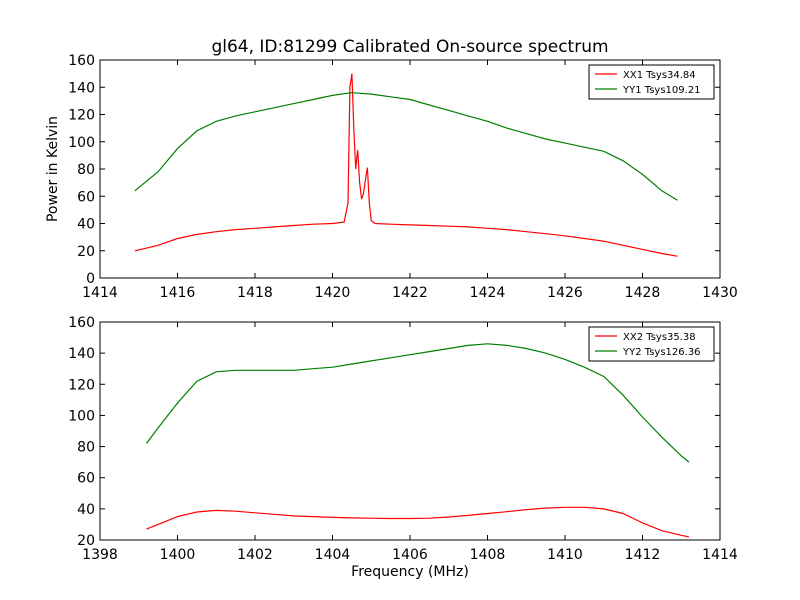 The image size is (800, 600). What do you see at coordinates (333, 293) in the screenshot?
I see `x-tick-label: 1420` at bounding box center [333, 293].